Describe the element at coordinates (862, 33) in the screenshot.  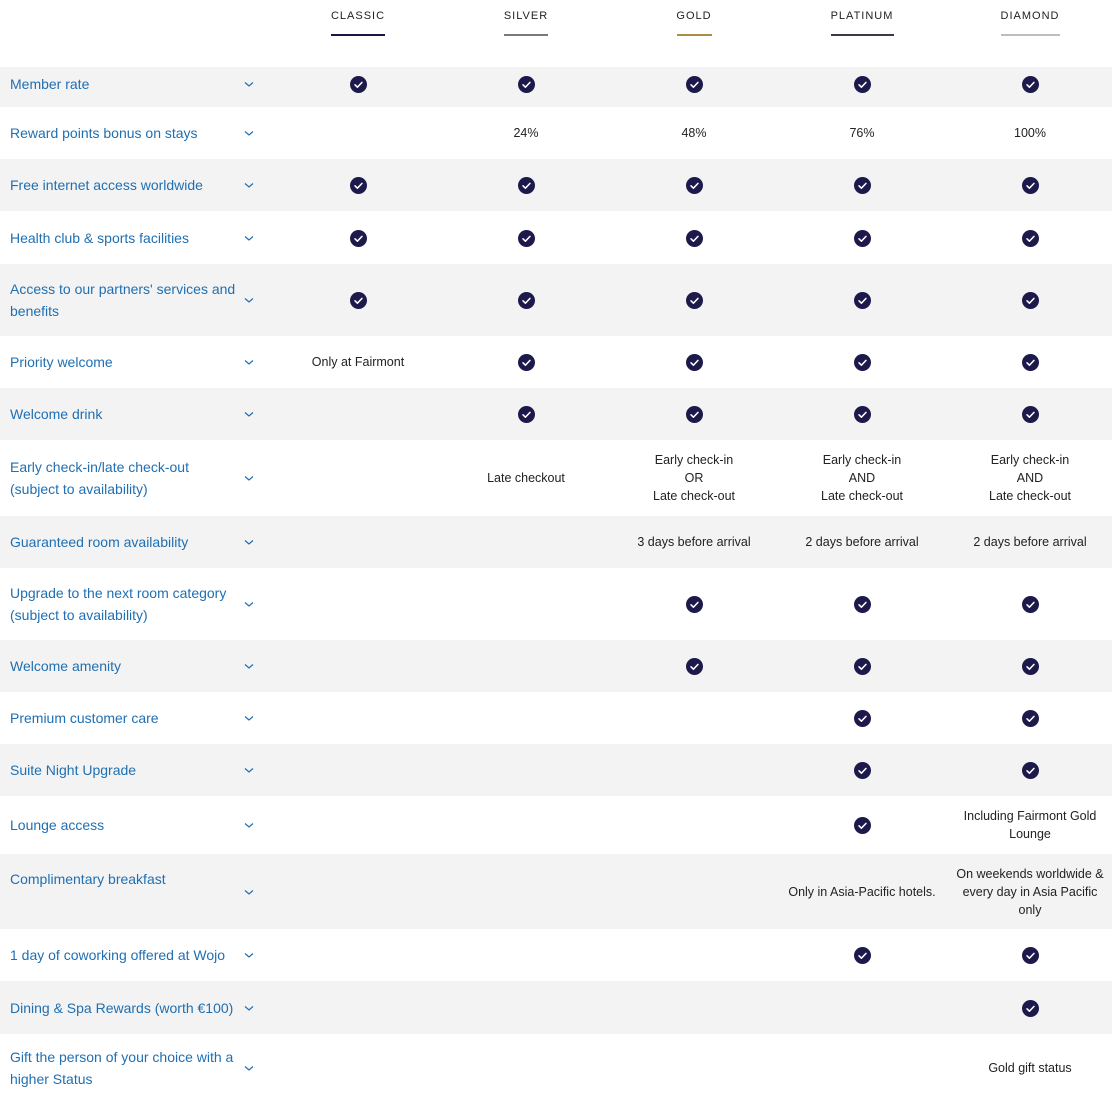
I see `tier-platinum: PLATINUM` at that location.